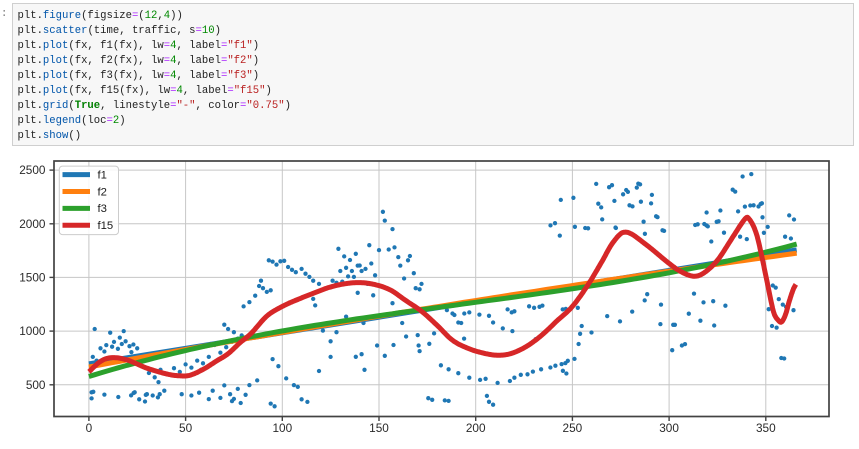 Image resolution: width=859 pixels, height=449 pixels. I want to click on svg-text: 1500, so click(32, 278).